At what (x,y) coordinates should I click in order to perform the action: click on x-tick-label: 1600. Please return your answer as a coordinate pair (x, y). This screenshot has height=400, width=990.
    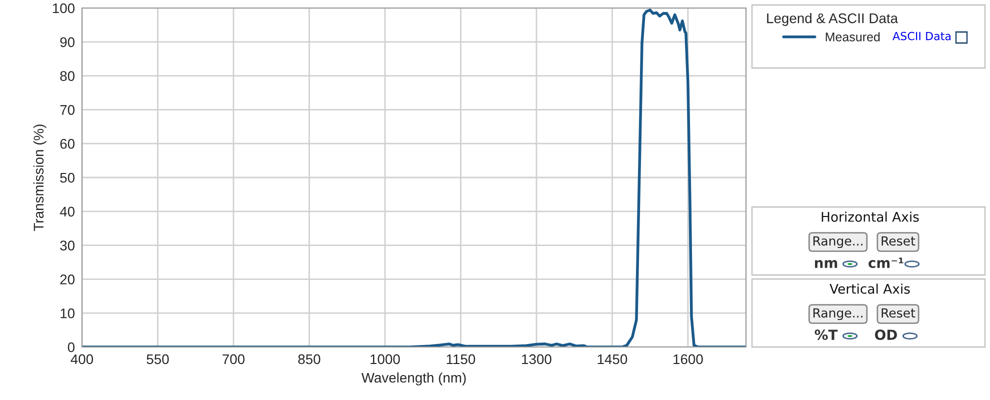
    Looking at the image, I should click on (688, 359).